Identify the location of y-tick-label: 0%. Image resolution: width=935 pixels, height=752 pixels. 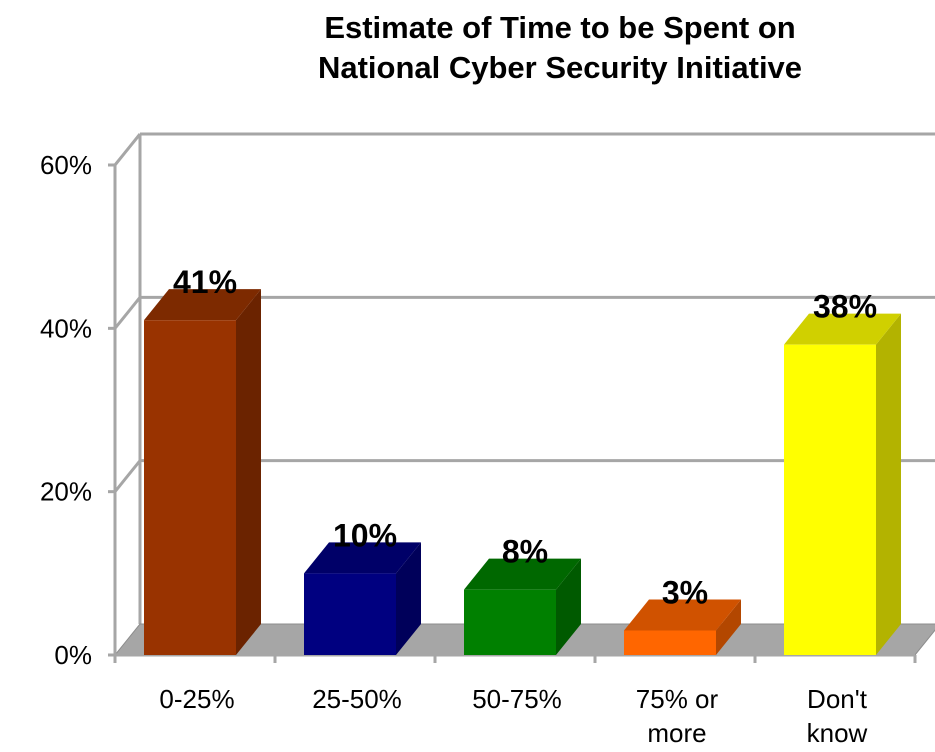
(73, 655).